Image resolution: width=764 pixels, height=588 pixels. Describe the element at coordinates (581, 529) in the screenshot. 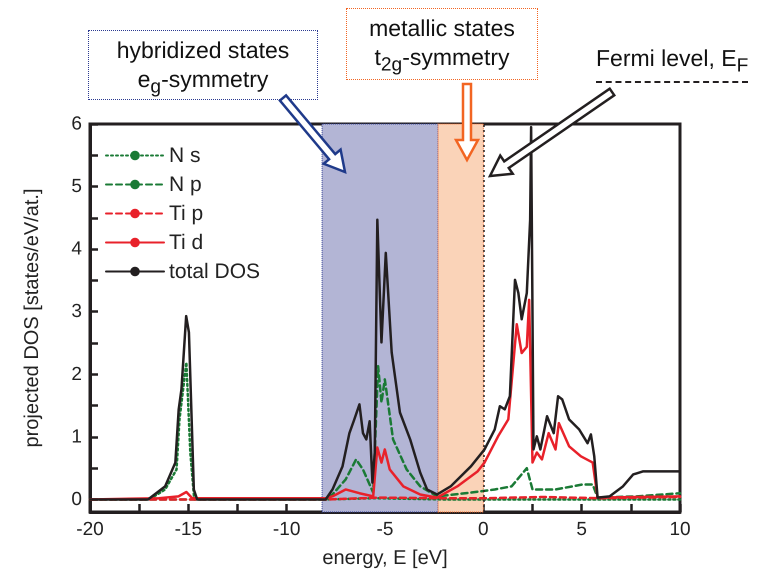

I see `x-tick-label: 5` at that location.